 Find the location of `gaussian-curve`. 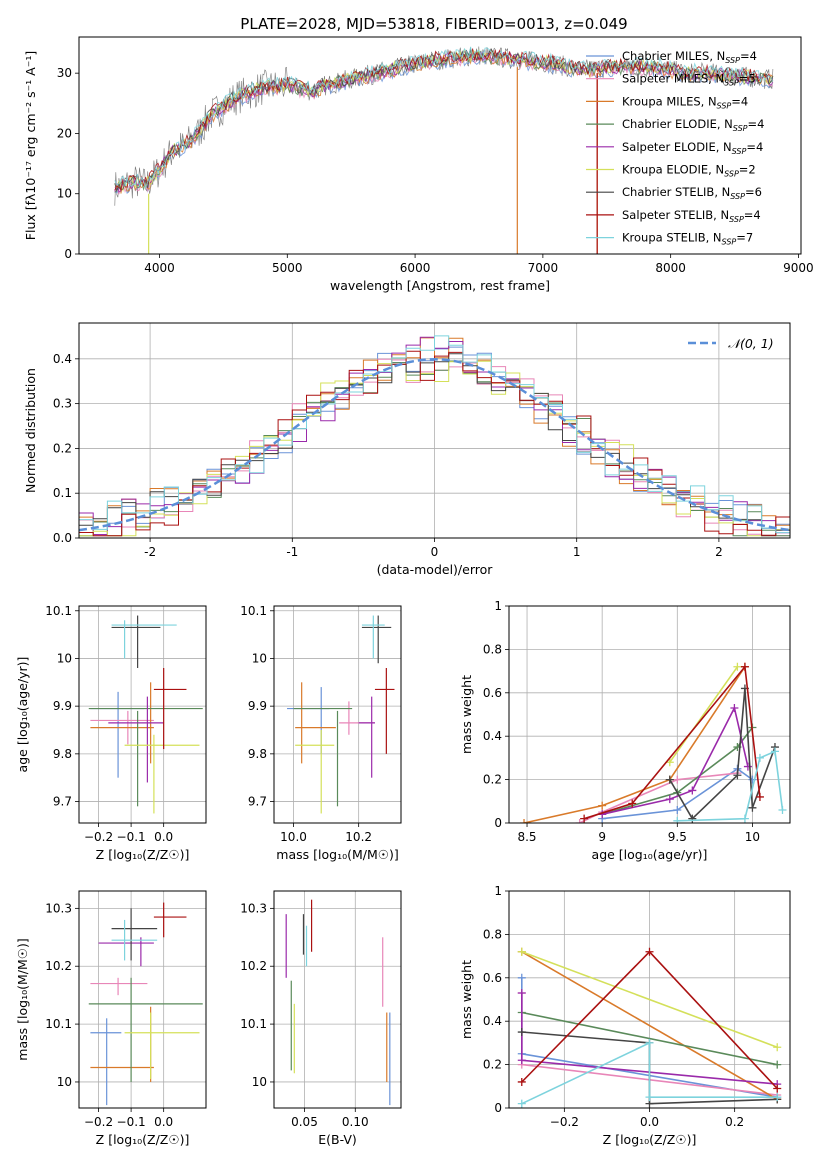

gaussian-curve is located at coordinates (434, 445).